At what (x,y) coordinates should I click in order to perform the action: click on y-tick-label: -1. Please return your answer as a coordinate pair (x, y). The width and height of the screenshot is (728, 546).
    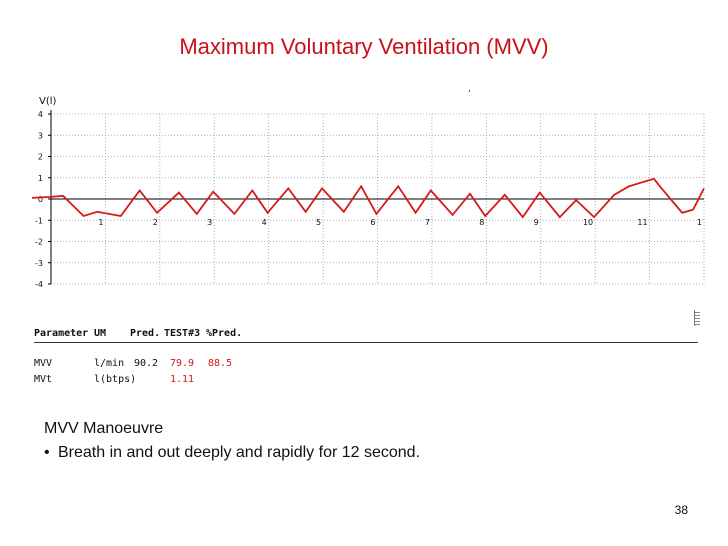
    Looking at the image, I should click on (39, 220).